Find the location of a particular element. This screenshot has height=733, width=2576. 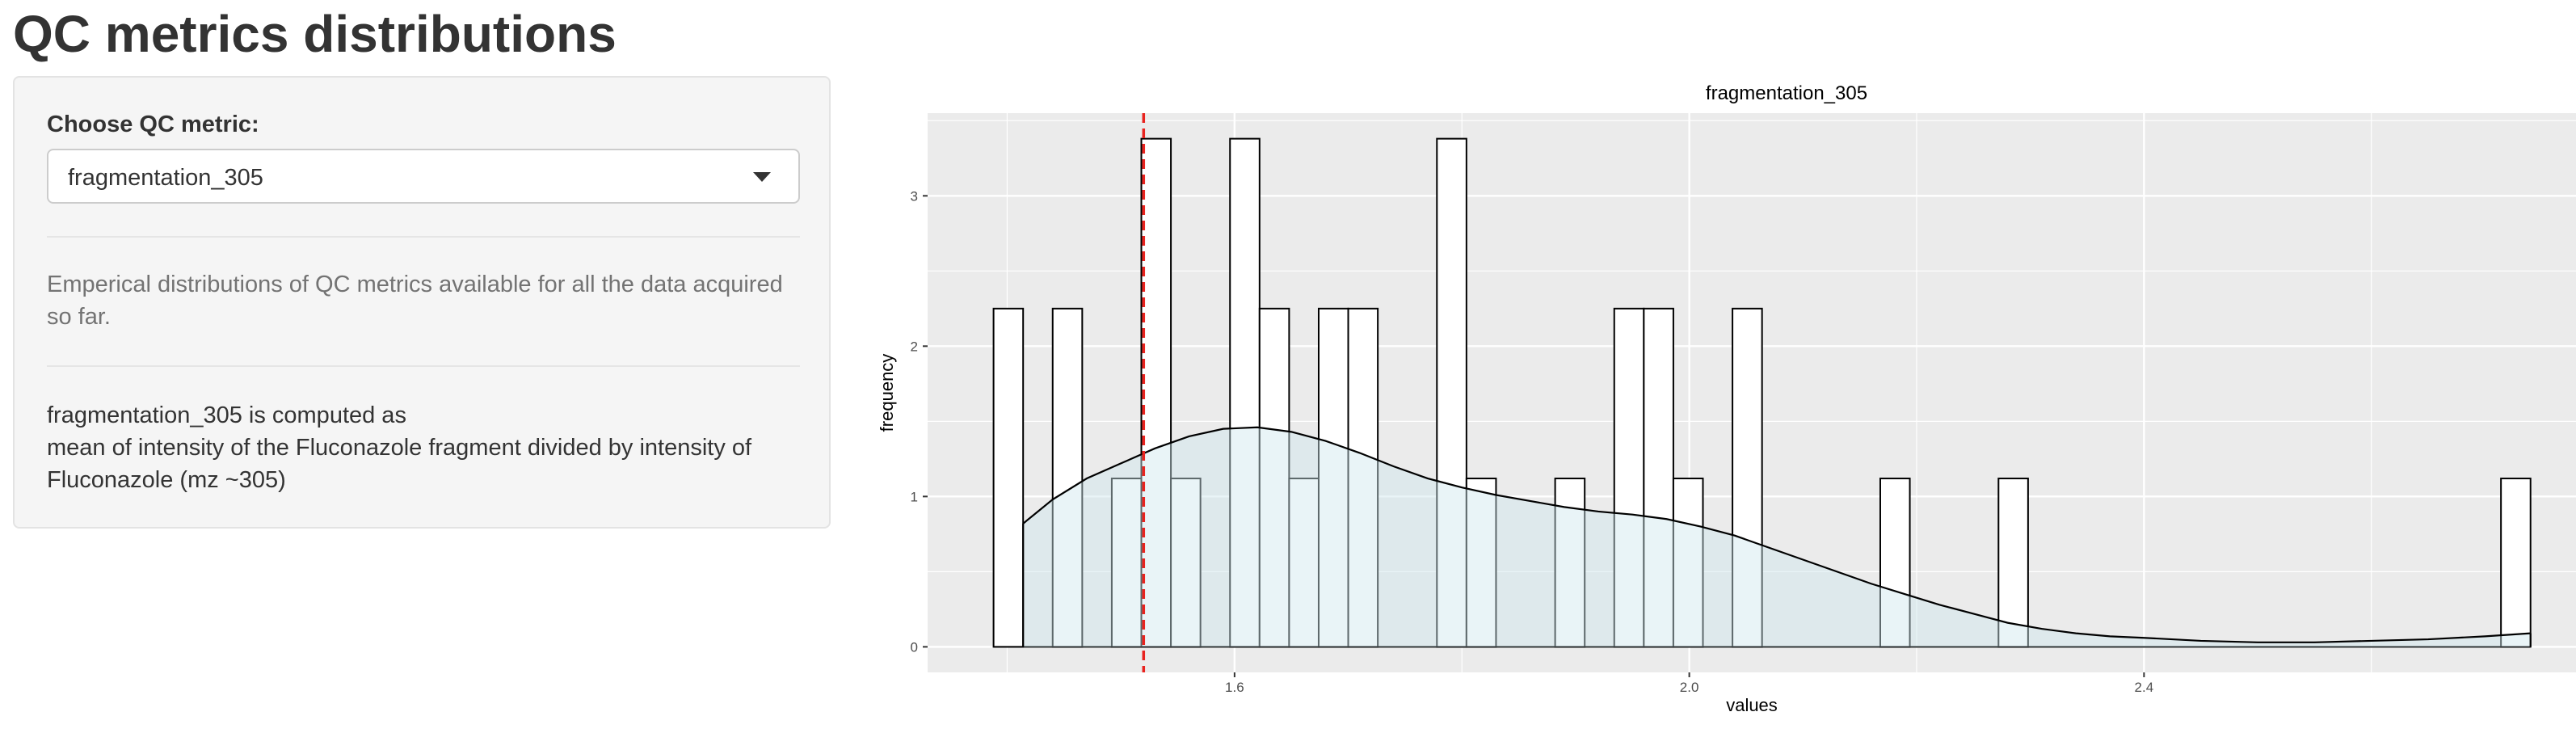

chevron-down-icon is located at coordinates (762, 177).